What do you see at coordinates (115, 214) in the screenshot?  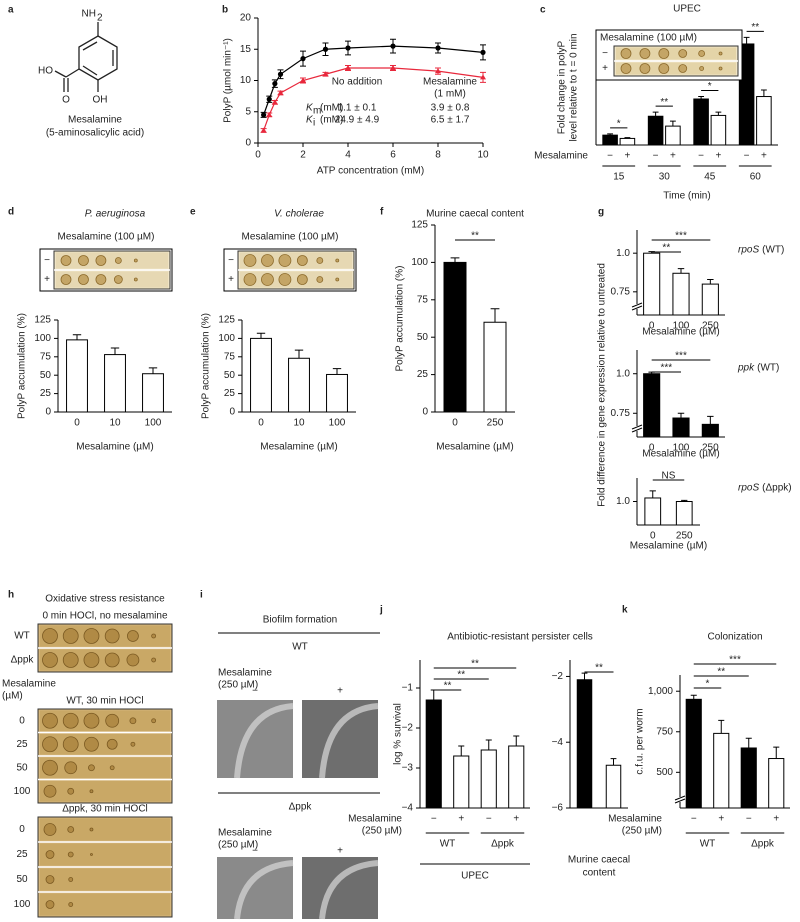 I see `chart-title: P. aeruginosa` at bounding box center [115, 214].